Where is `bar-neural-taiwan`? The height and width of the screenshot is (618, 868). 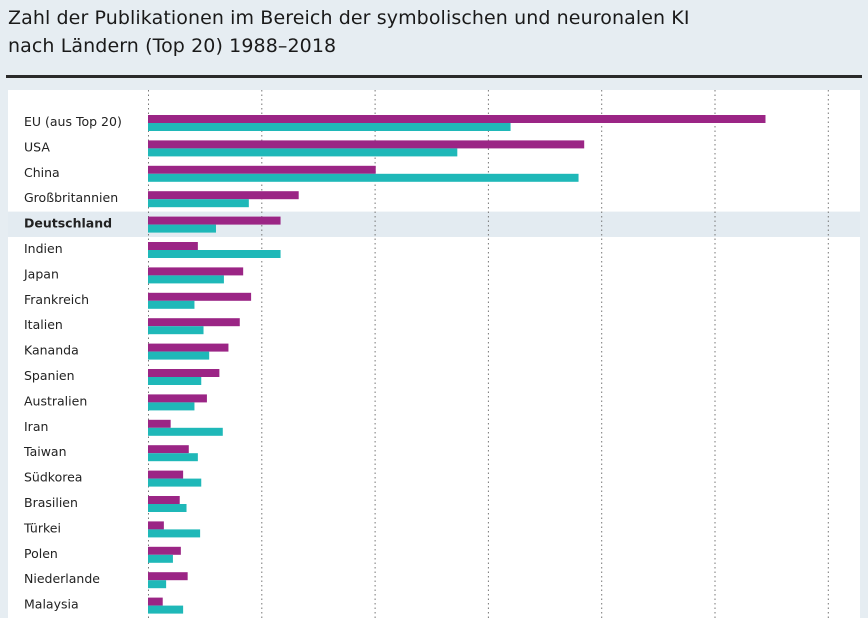 bar-neural-taiwan is located at coordinates (173, 457).